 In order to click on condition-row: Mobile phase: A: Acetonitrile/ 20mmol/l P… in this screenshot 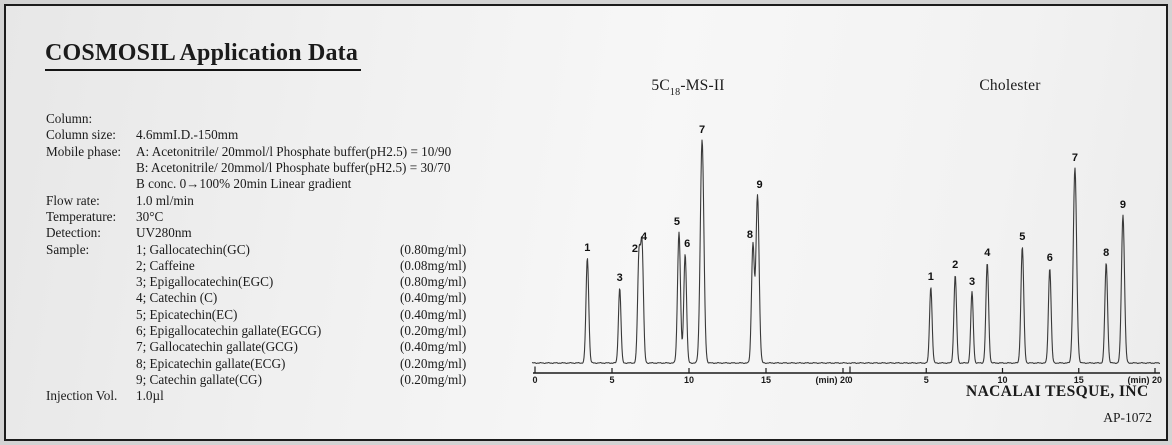, I will do `click(285, 152)`.